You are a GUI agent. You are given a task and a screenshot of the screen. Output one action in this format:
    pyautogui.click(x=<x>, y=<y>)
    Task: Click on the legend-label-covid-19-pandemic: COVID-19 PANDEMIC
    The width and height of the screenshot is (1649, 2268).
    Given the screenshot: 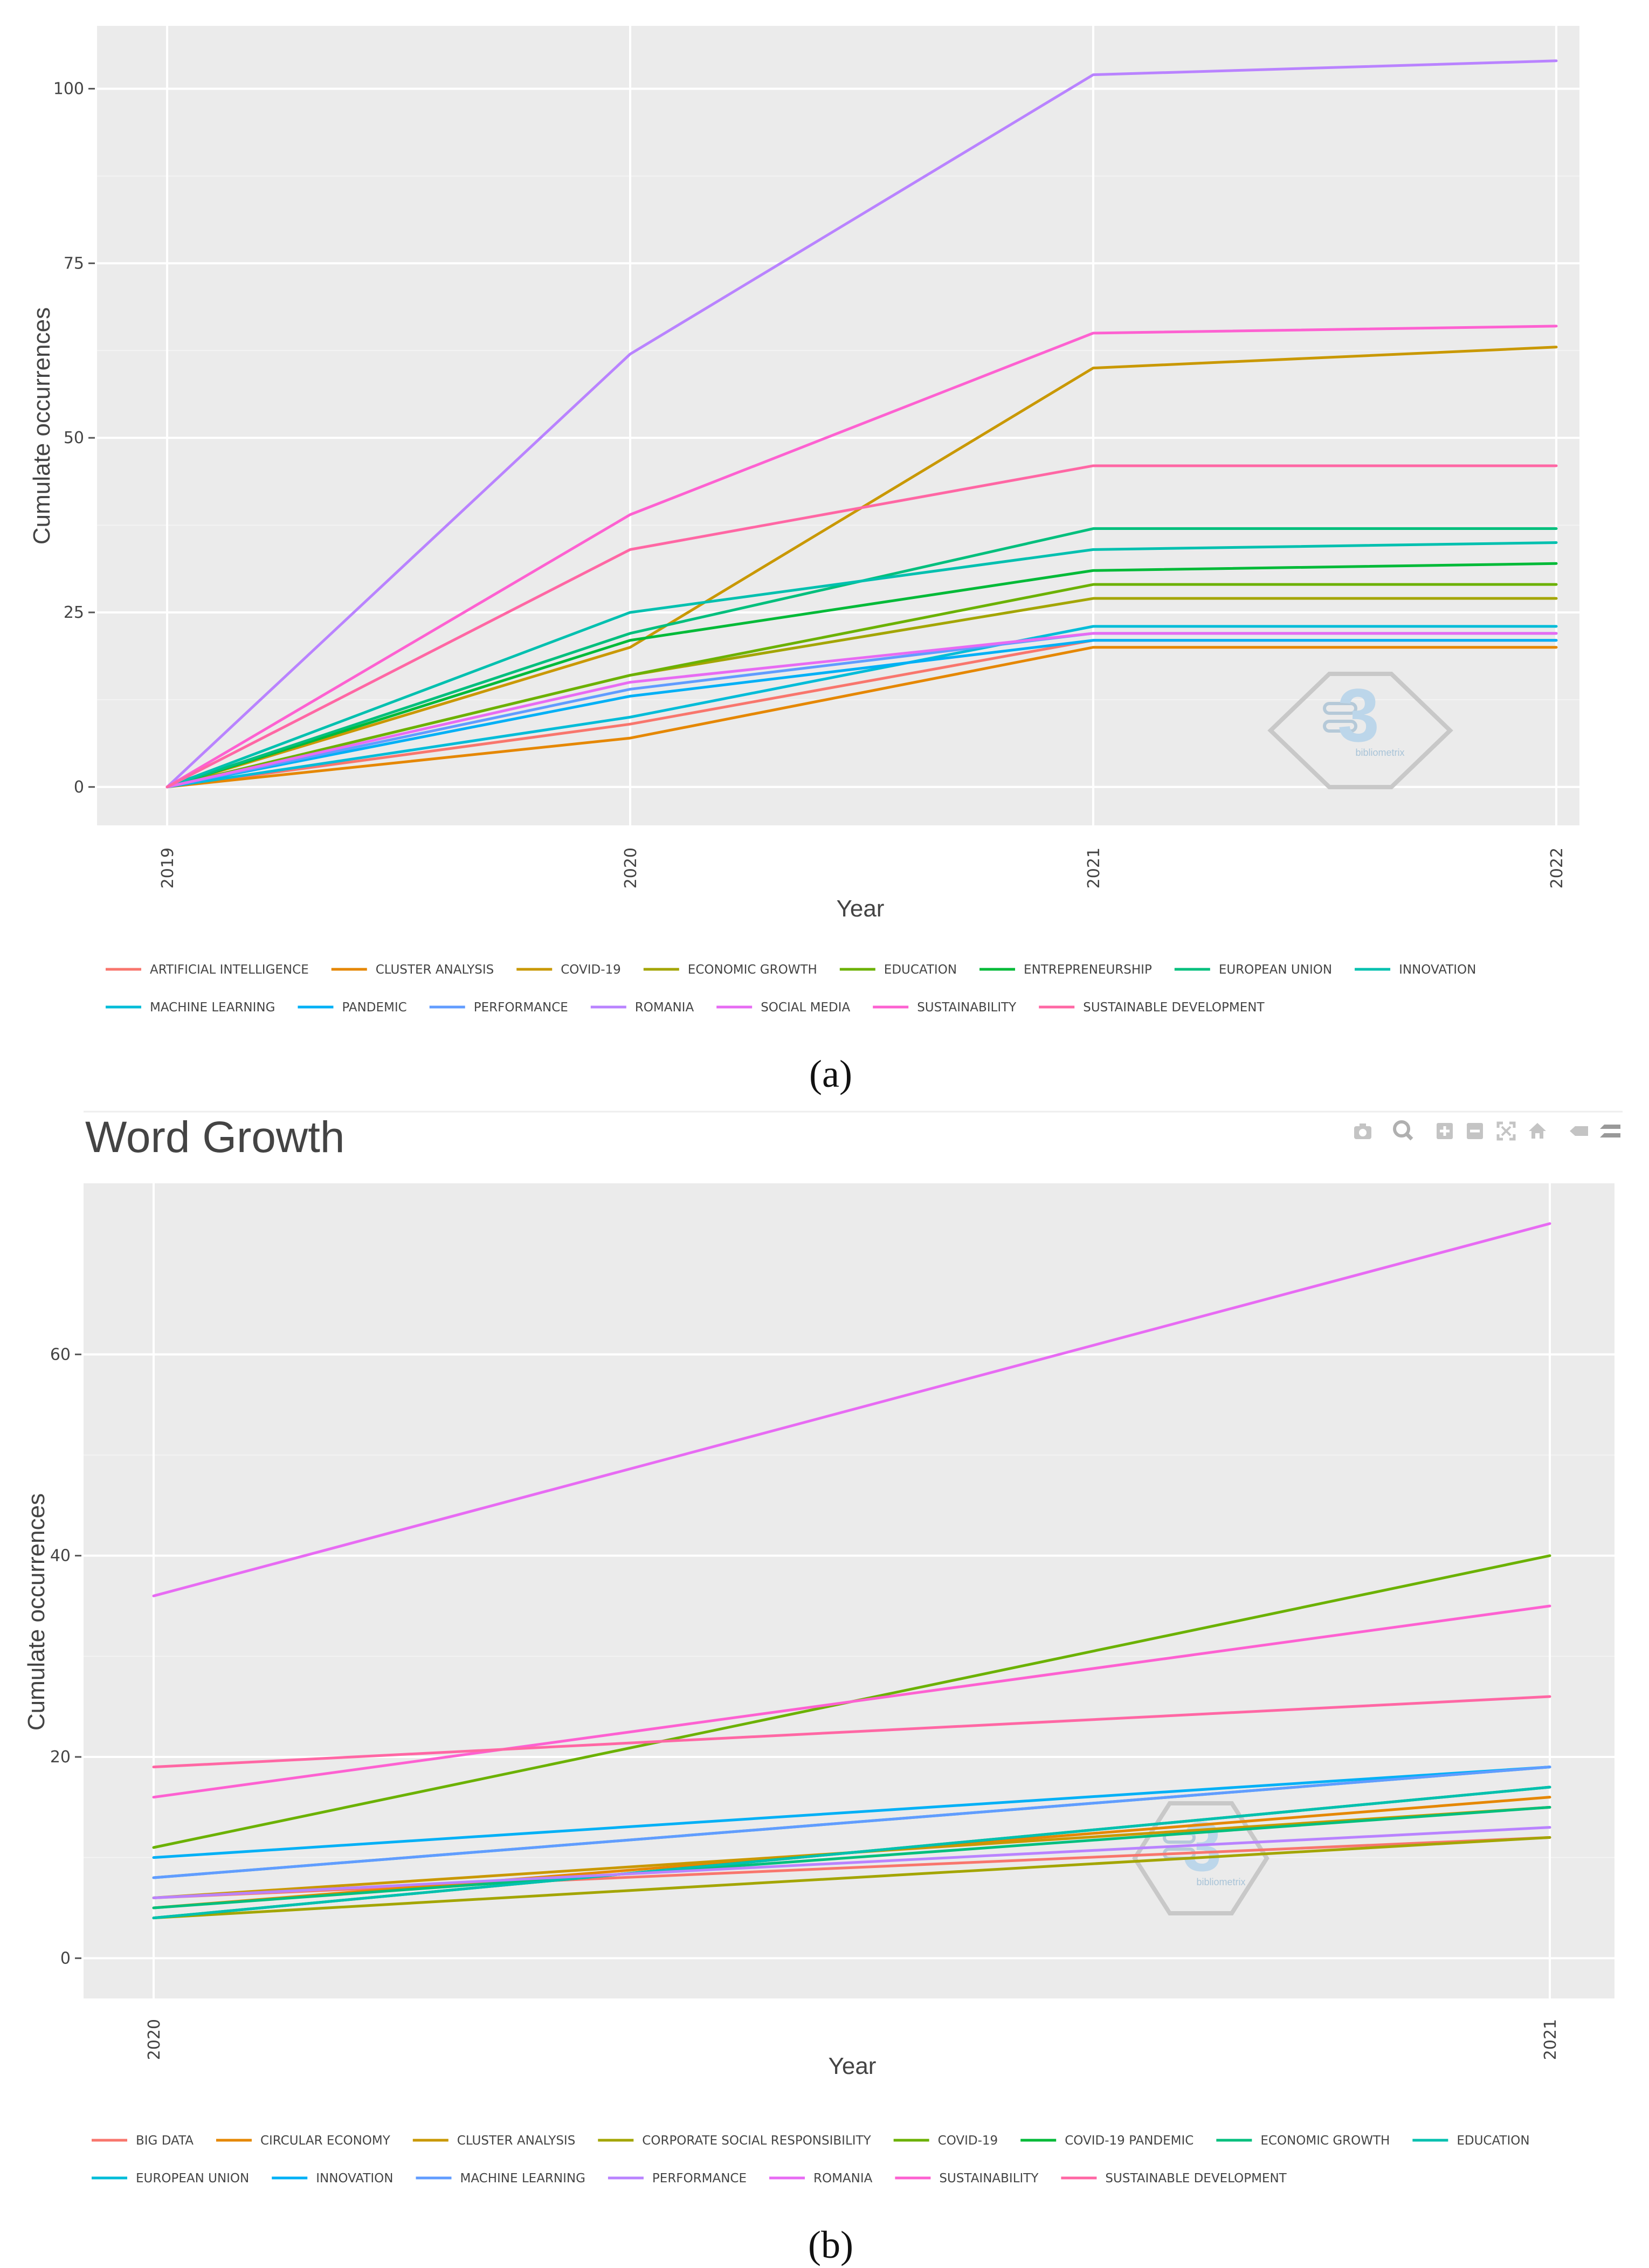 What is the action you would take?
    pyautogui.click(x=1129, y=2141)
    